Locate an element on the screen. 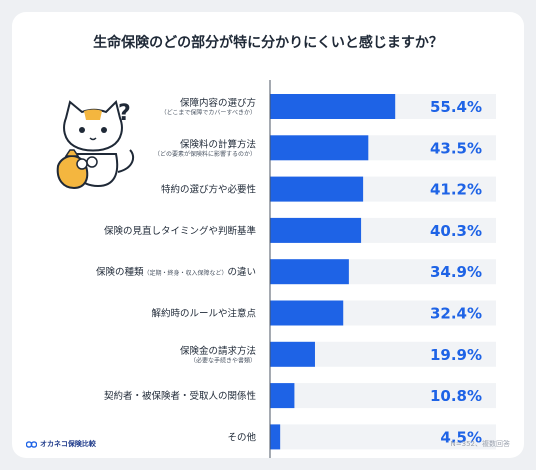 Image resolution: width=536 pixels, height=470 pixels. category-note: （どこまで保障でカバーすべきか） is located at coordinates (208, 113).